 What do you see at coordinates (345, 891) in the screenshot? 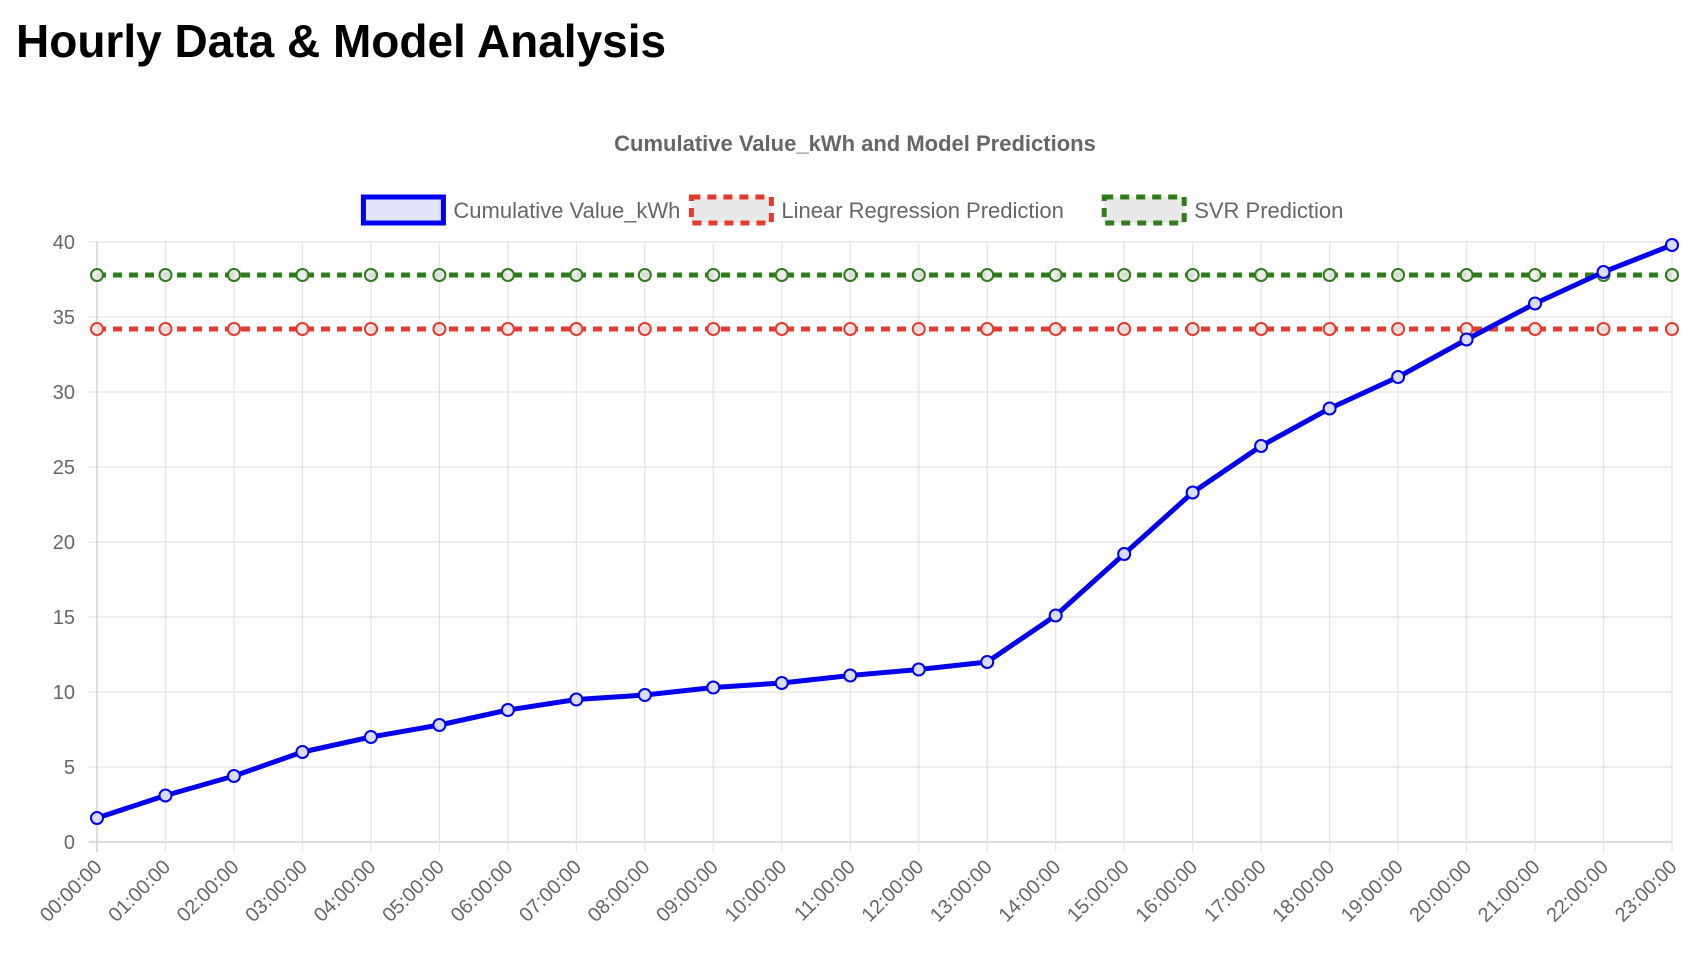
I see `x-tick-label: 04:00:00` at bounding box center [345, 891].